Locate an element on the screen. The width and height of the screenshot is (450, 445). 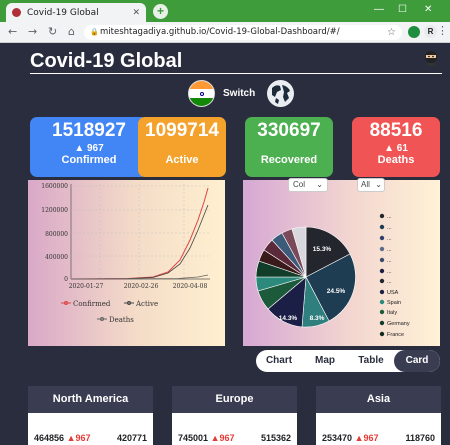
deaths-label: Deaths is located at coordinates (396, 160).